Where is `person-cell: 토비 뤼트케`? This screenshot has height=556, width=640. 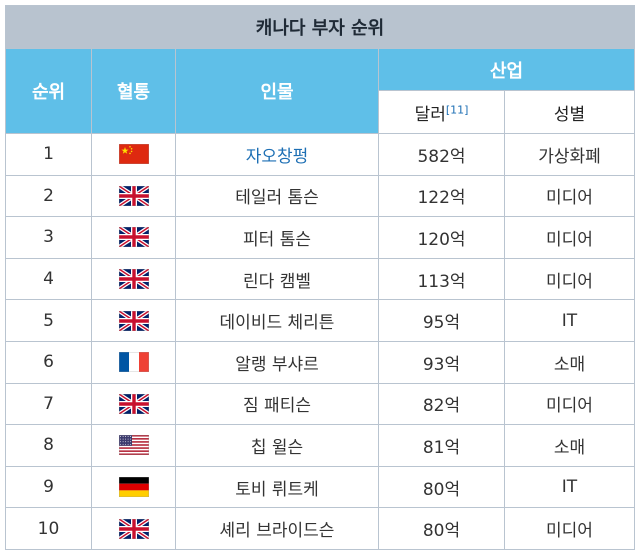 person-cell: 토비 뤼트케 is located at coordinates (277, 487).